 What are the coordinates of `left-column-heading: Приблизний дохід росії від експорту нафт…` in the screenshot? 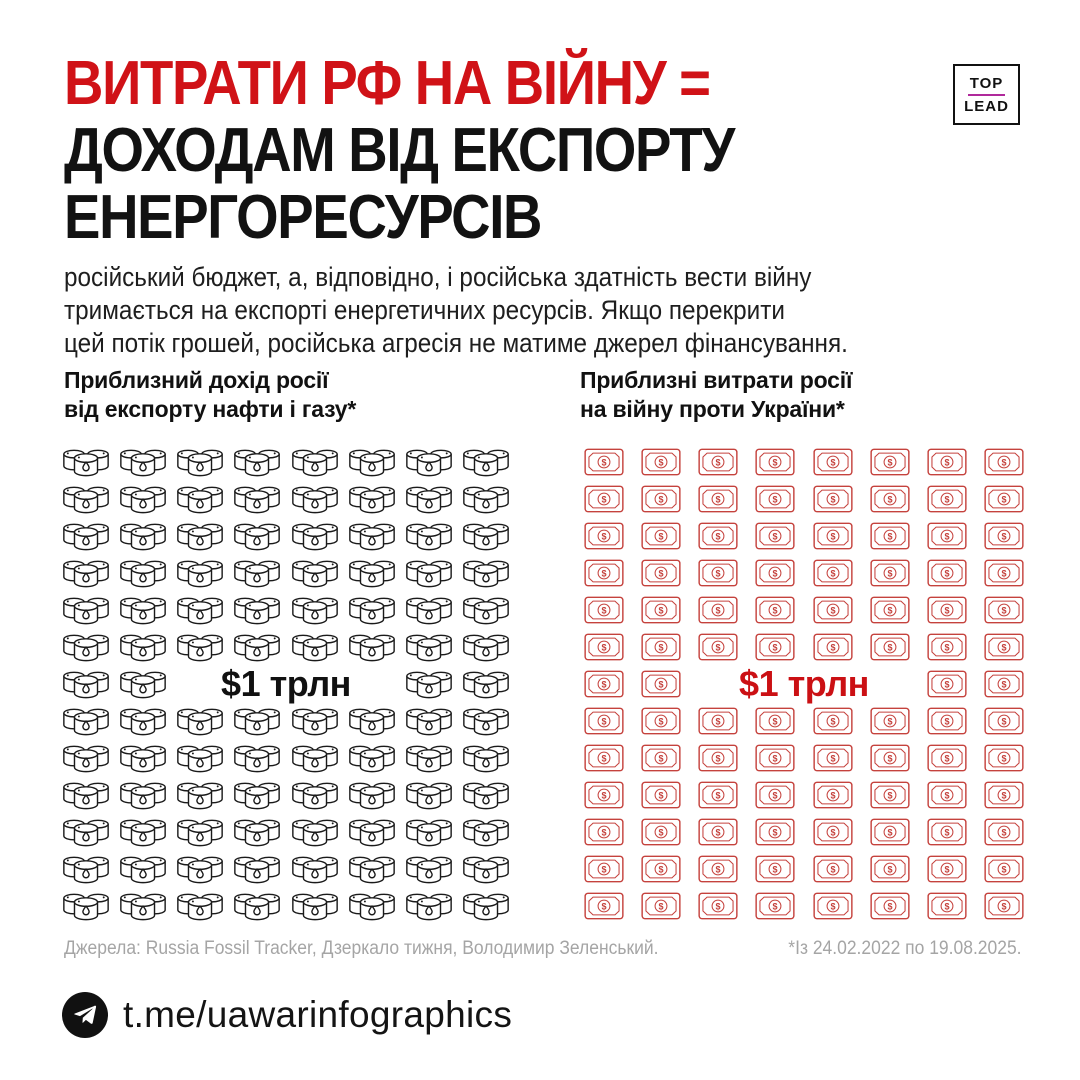 It's located at (210, 395).